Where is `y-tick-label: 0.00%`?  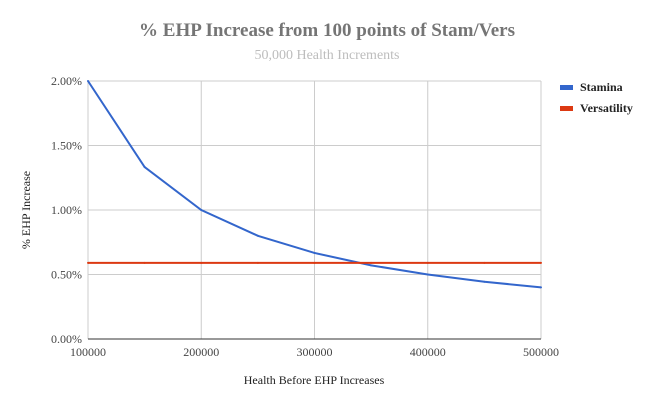 y-tick-label: 0.00% is located at coordinates (66, 339).